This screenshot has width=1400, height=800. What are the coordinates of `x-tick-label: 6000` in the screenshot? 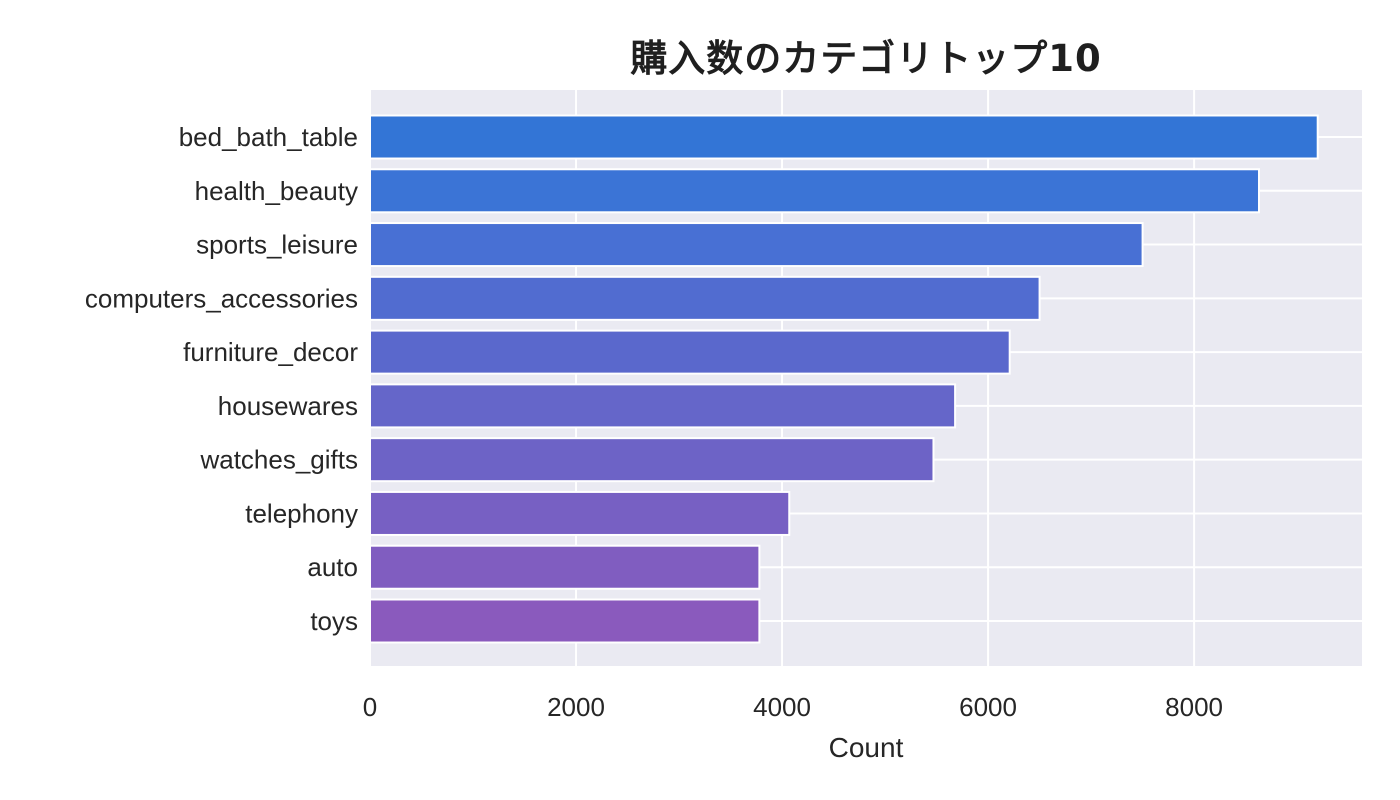 It's located at (988, 707).